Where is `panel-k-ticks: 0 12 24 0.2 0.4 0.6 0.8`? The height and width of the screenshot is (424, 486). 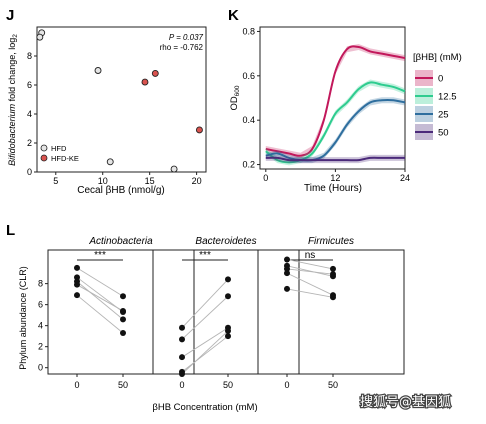 panel-k-ticks: 0 12 24 0.2 0.4 0.6 0.8 is located at coordinates (326, 104).